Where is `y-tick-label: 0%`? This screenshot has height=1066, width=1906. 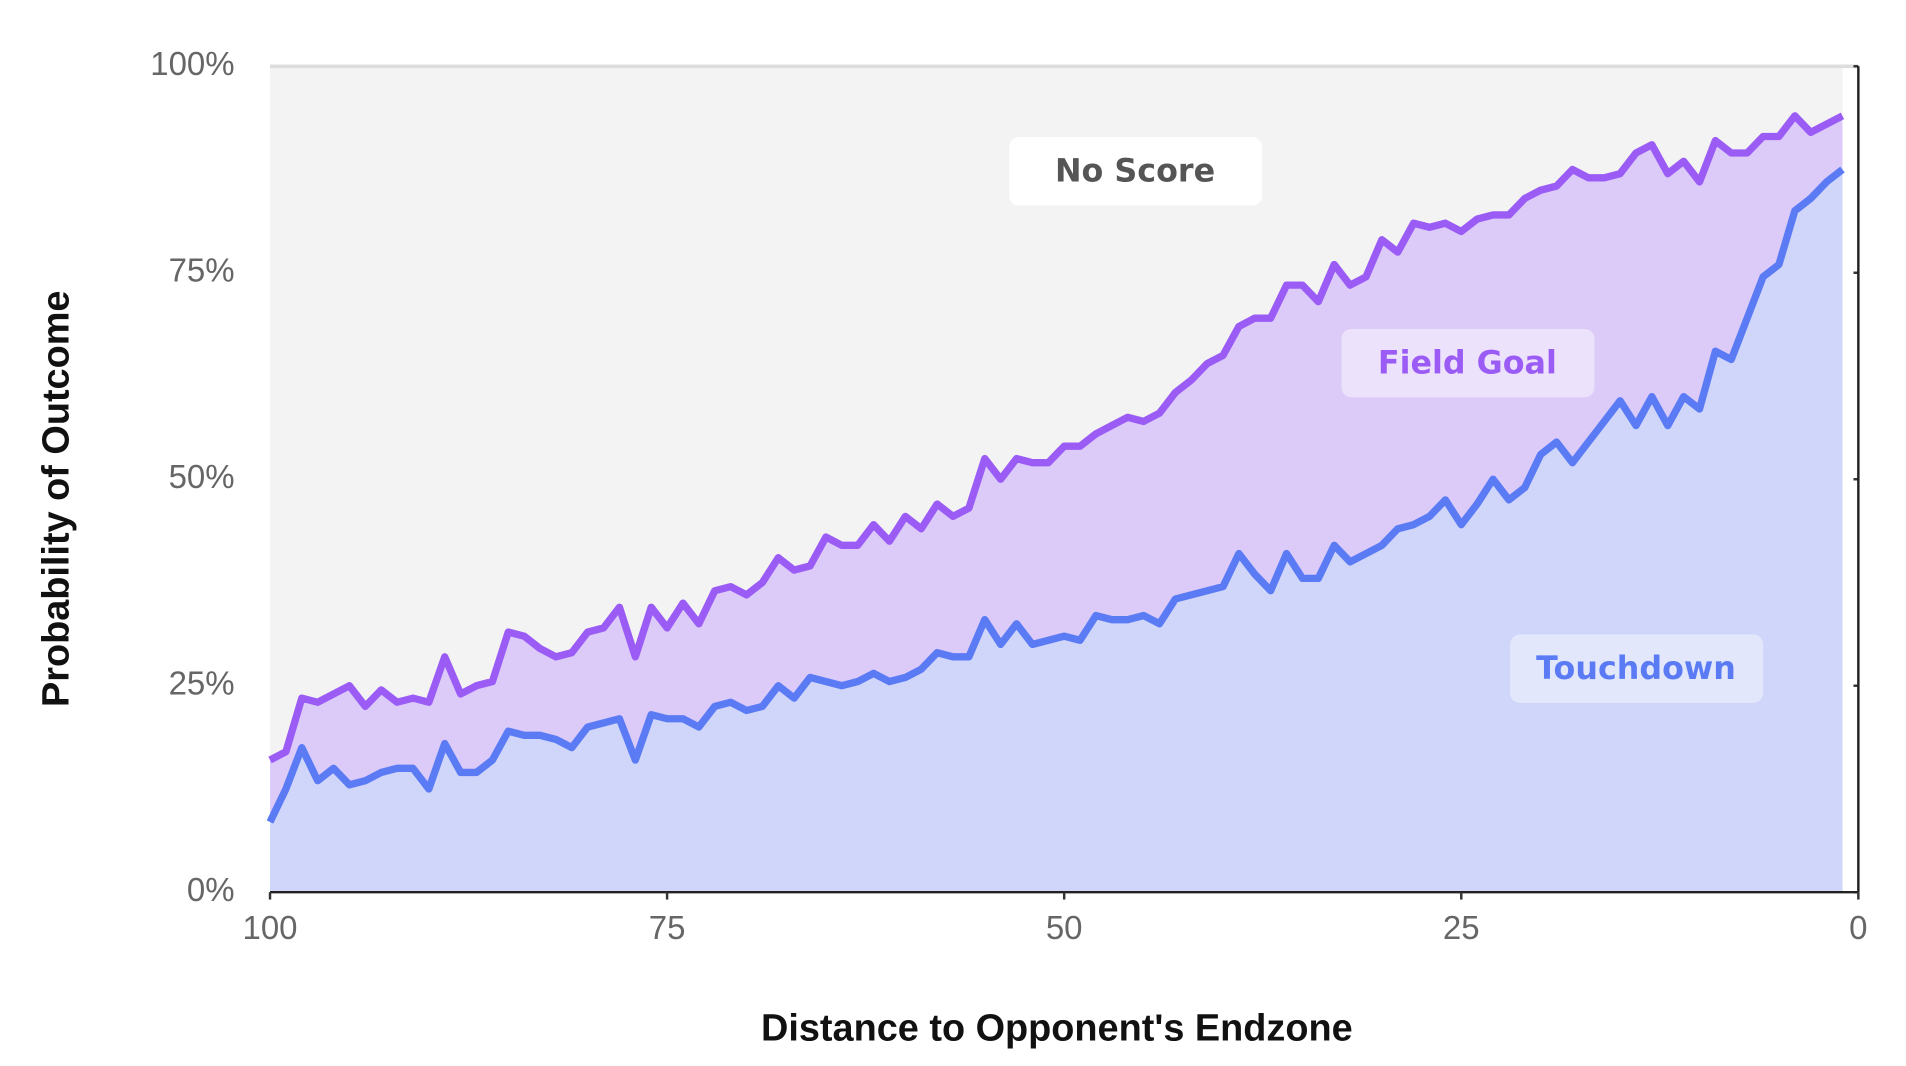
y-tick-label: 0% is located at coordinates (211, 889).